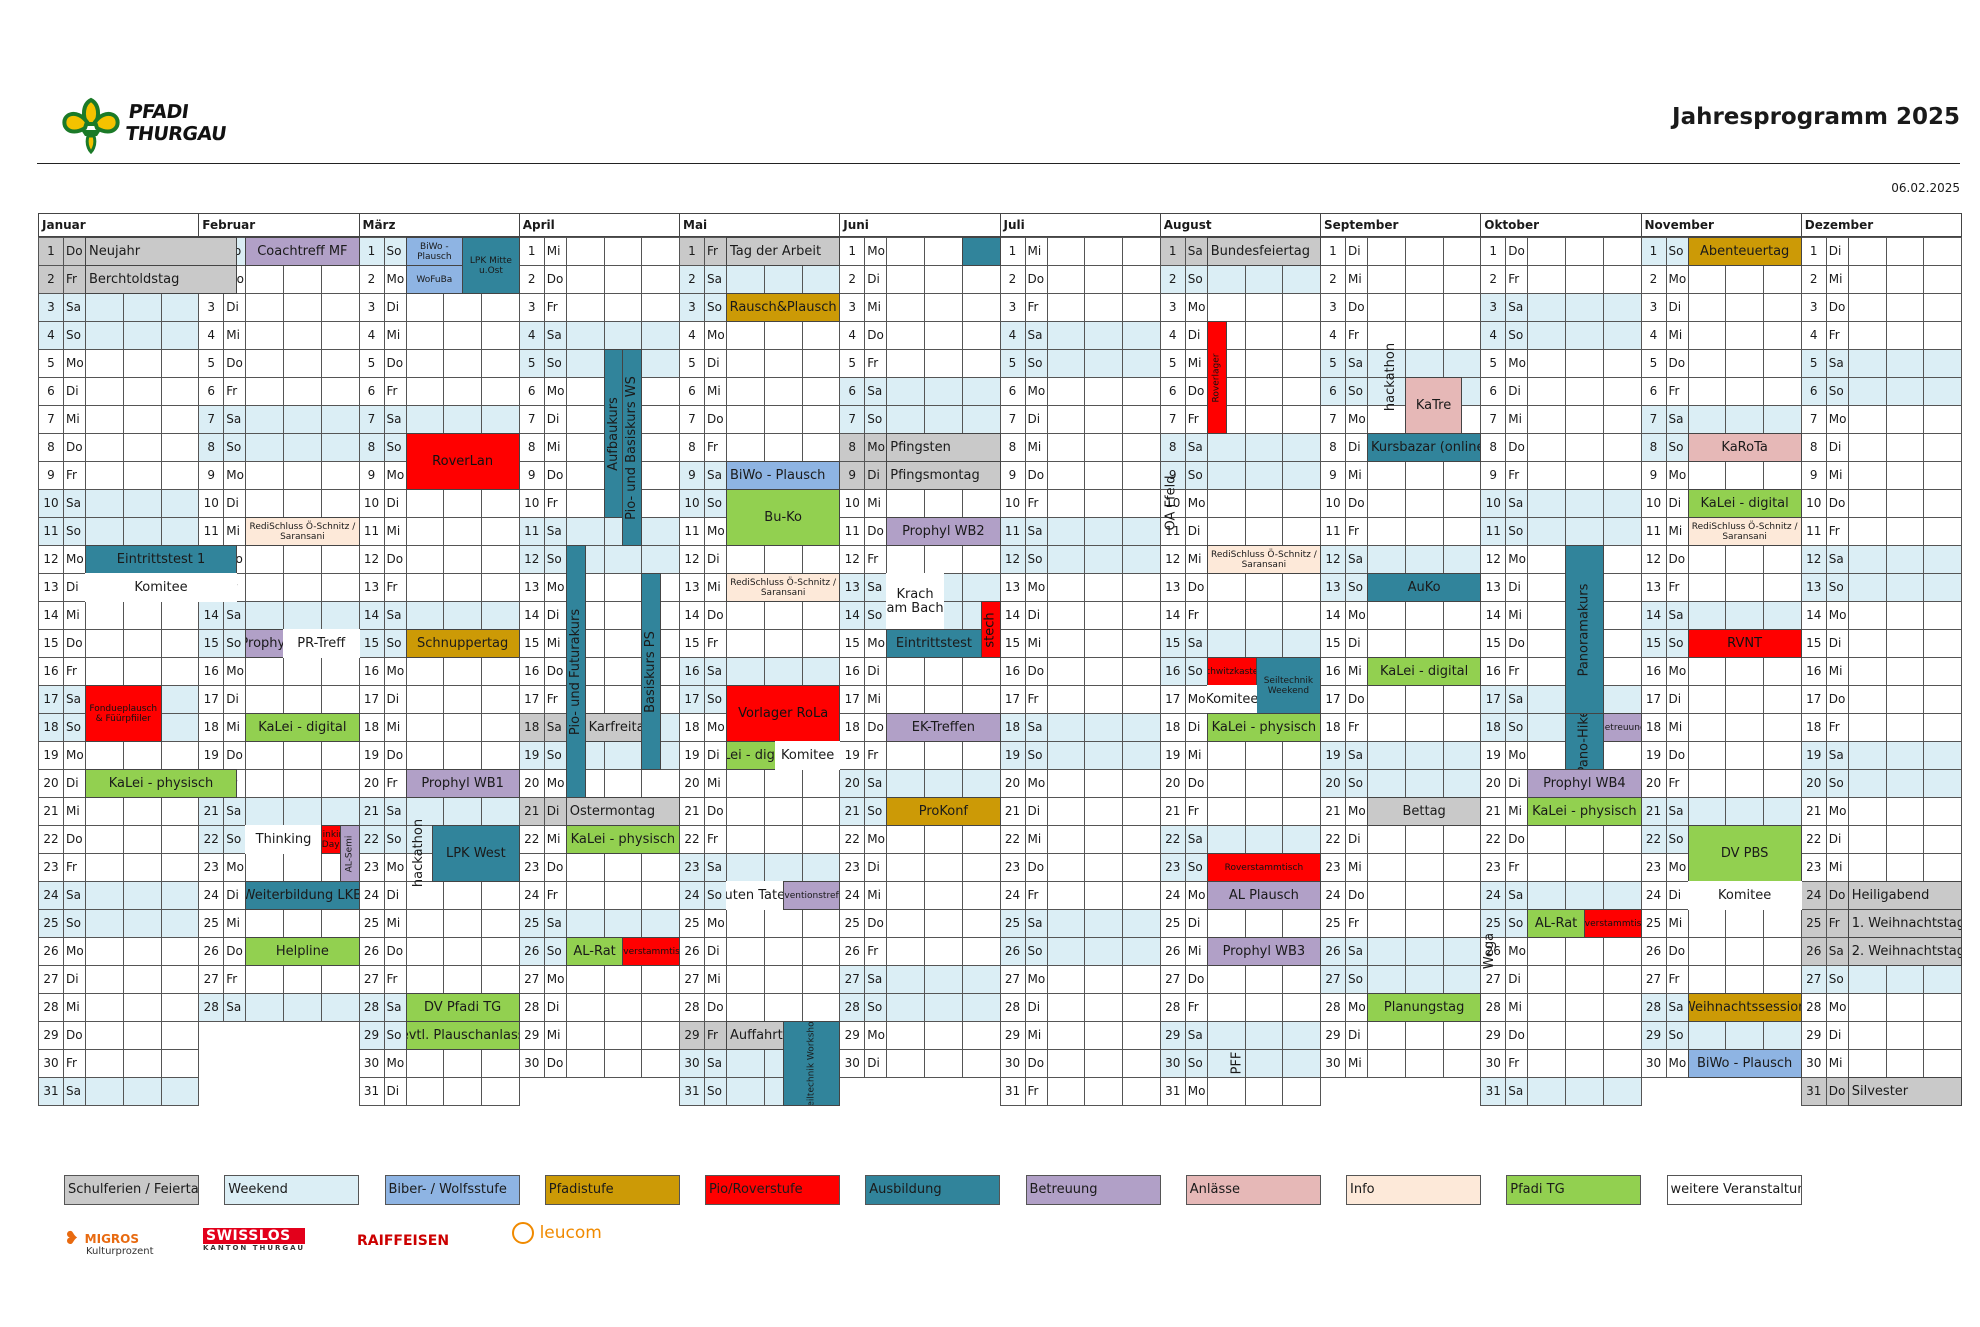 The width and height of the screenshot is (1980, 1327). Describe the element at coordinates (1263, 951) in the screenshot. I see `event-block: Prophyl WB3` at that location.